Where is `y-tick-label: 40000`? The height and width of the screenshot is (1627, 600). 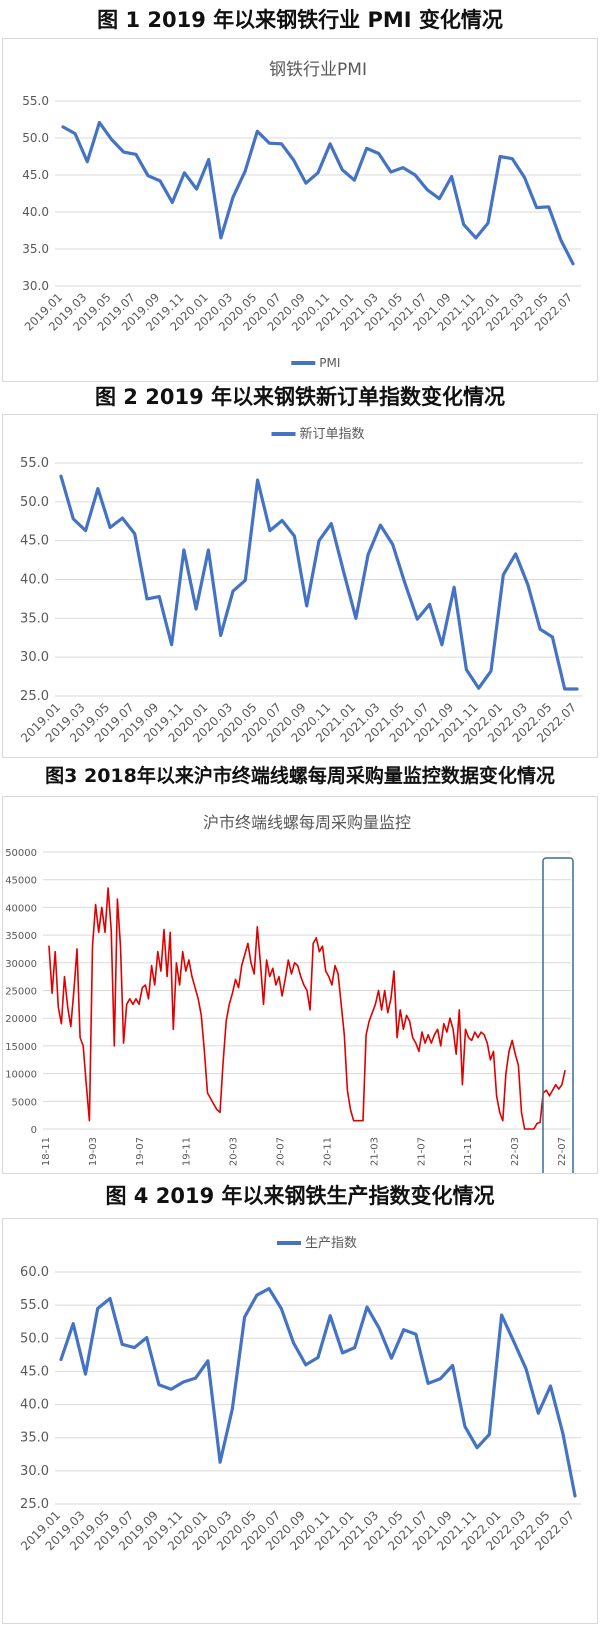 y-tick-label: 40000 is located at coordinates (21, 908).